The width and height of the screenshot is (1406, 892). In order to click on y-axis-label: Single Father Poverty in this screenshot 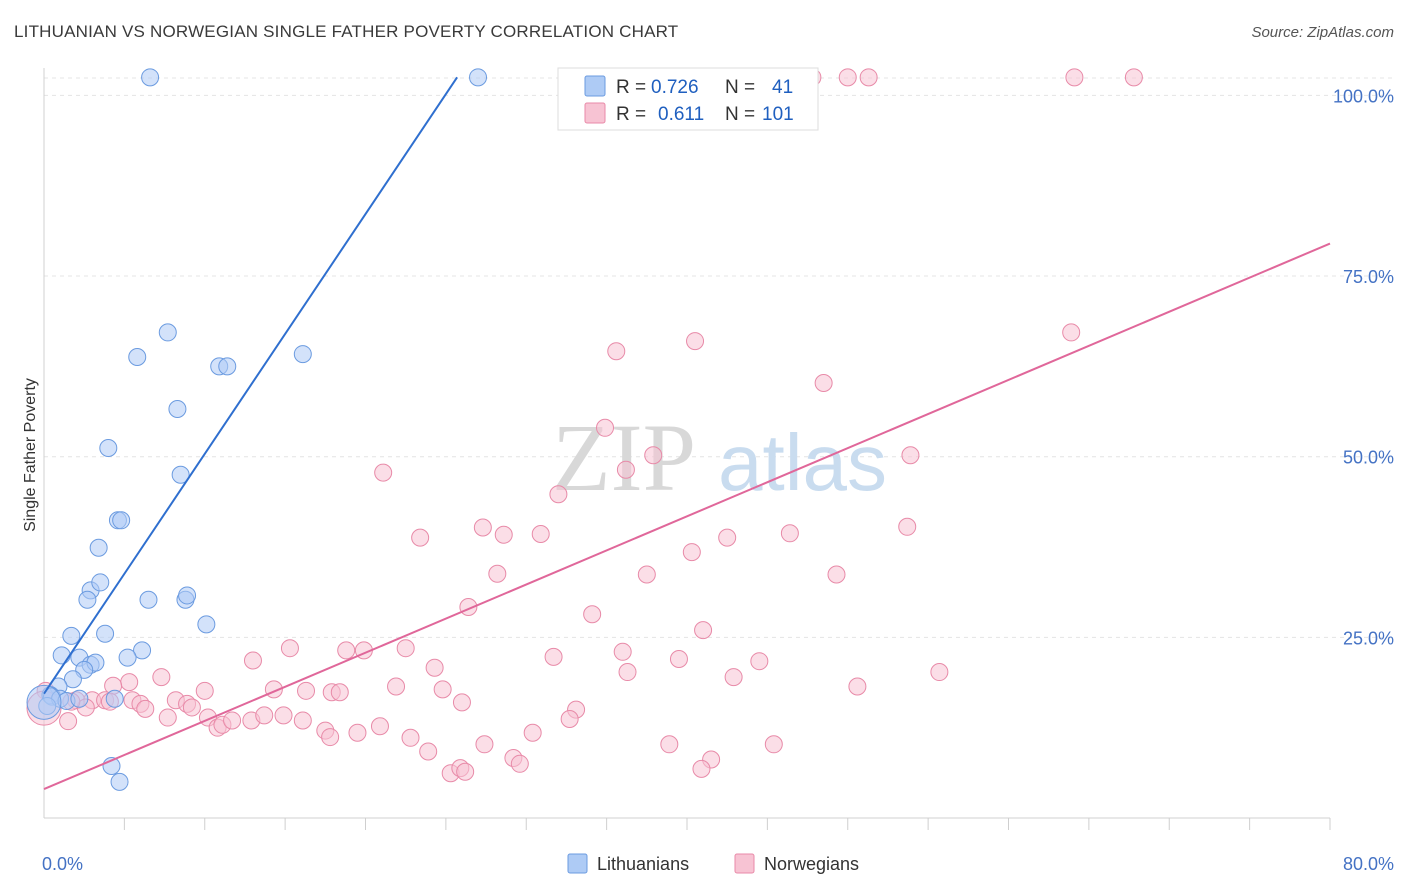, I will do `click(30, 455)`.